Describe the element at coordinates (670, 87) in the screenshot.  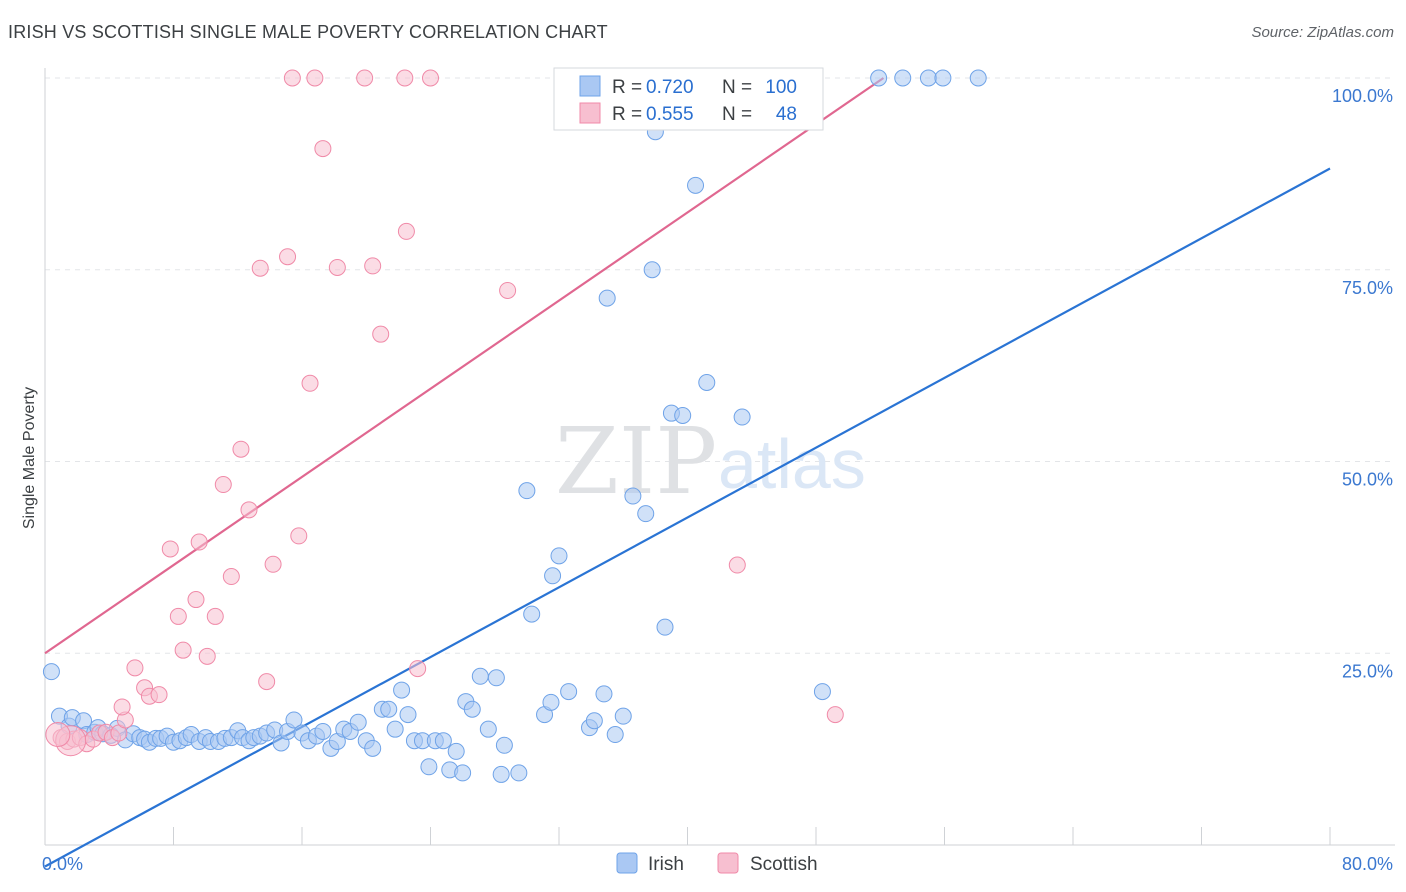
I see `stats-r-value: 0.720` at that location.